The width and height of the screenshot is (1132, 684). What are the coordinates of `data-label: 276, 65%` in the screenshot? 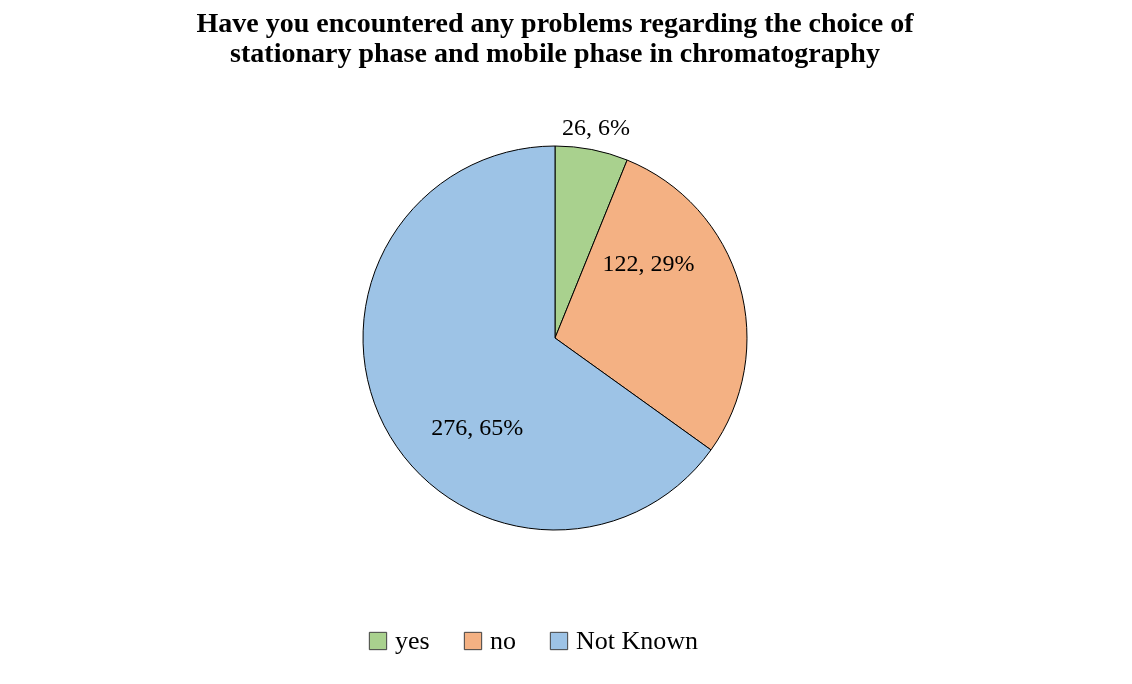 It's located at (477, 427).